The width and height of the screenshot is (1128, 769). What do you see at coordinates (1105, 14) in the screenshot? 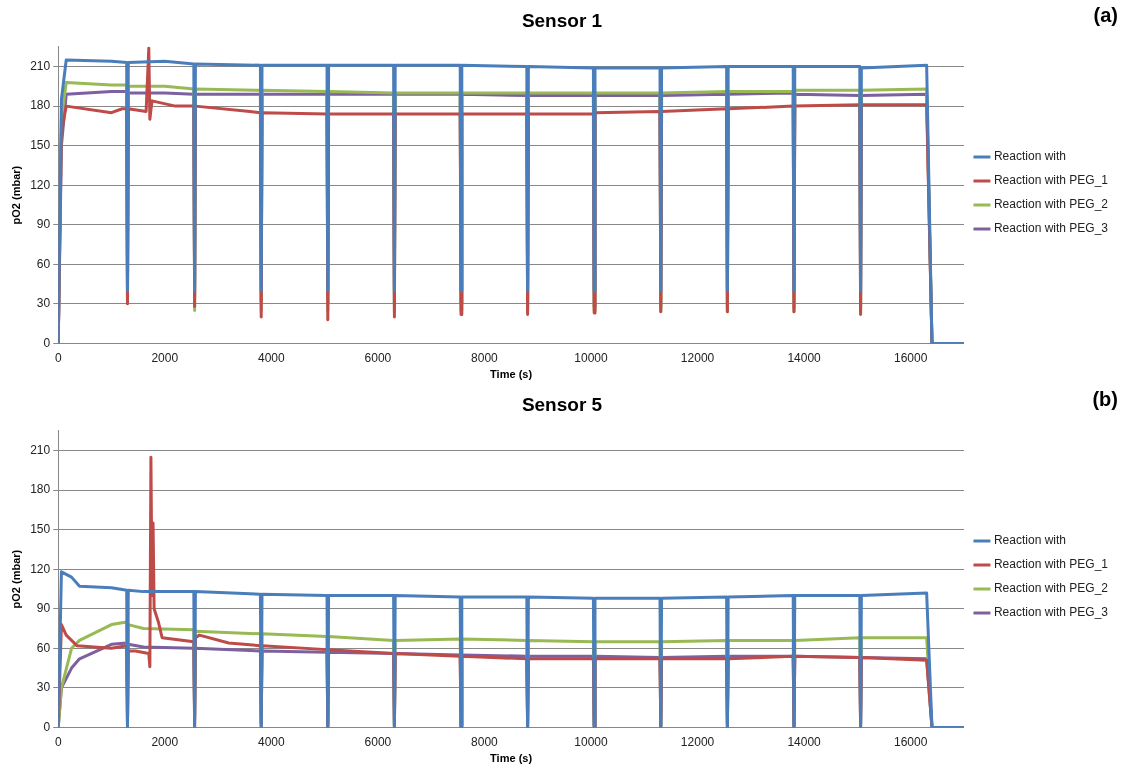
I see `text: (a)` at bounding box center [1105, 14].